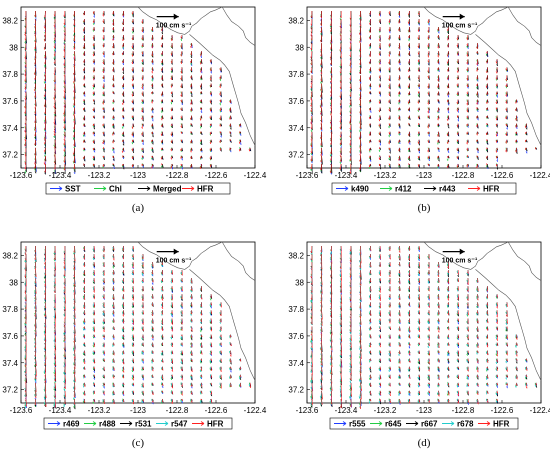  I want to click on legend-label: HFR, so click(205, 189).